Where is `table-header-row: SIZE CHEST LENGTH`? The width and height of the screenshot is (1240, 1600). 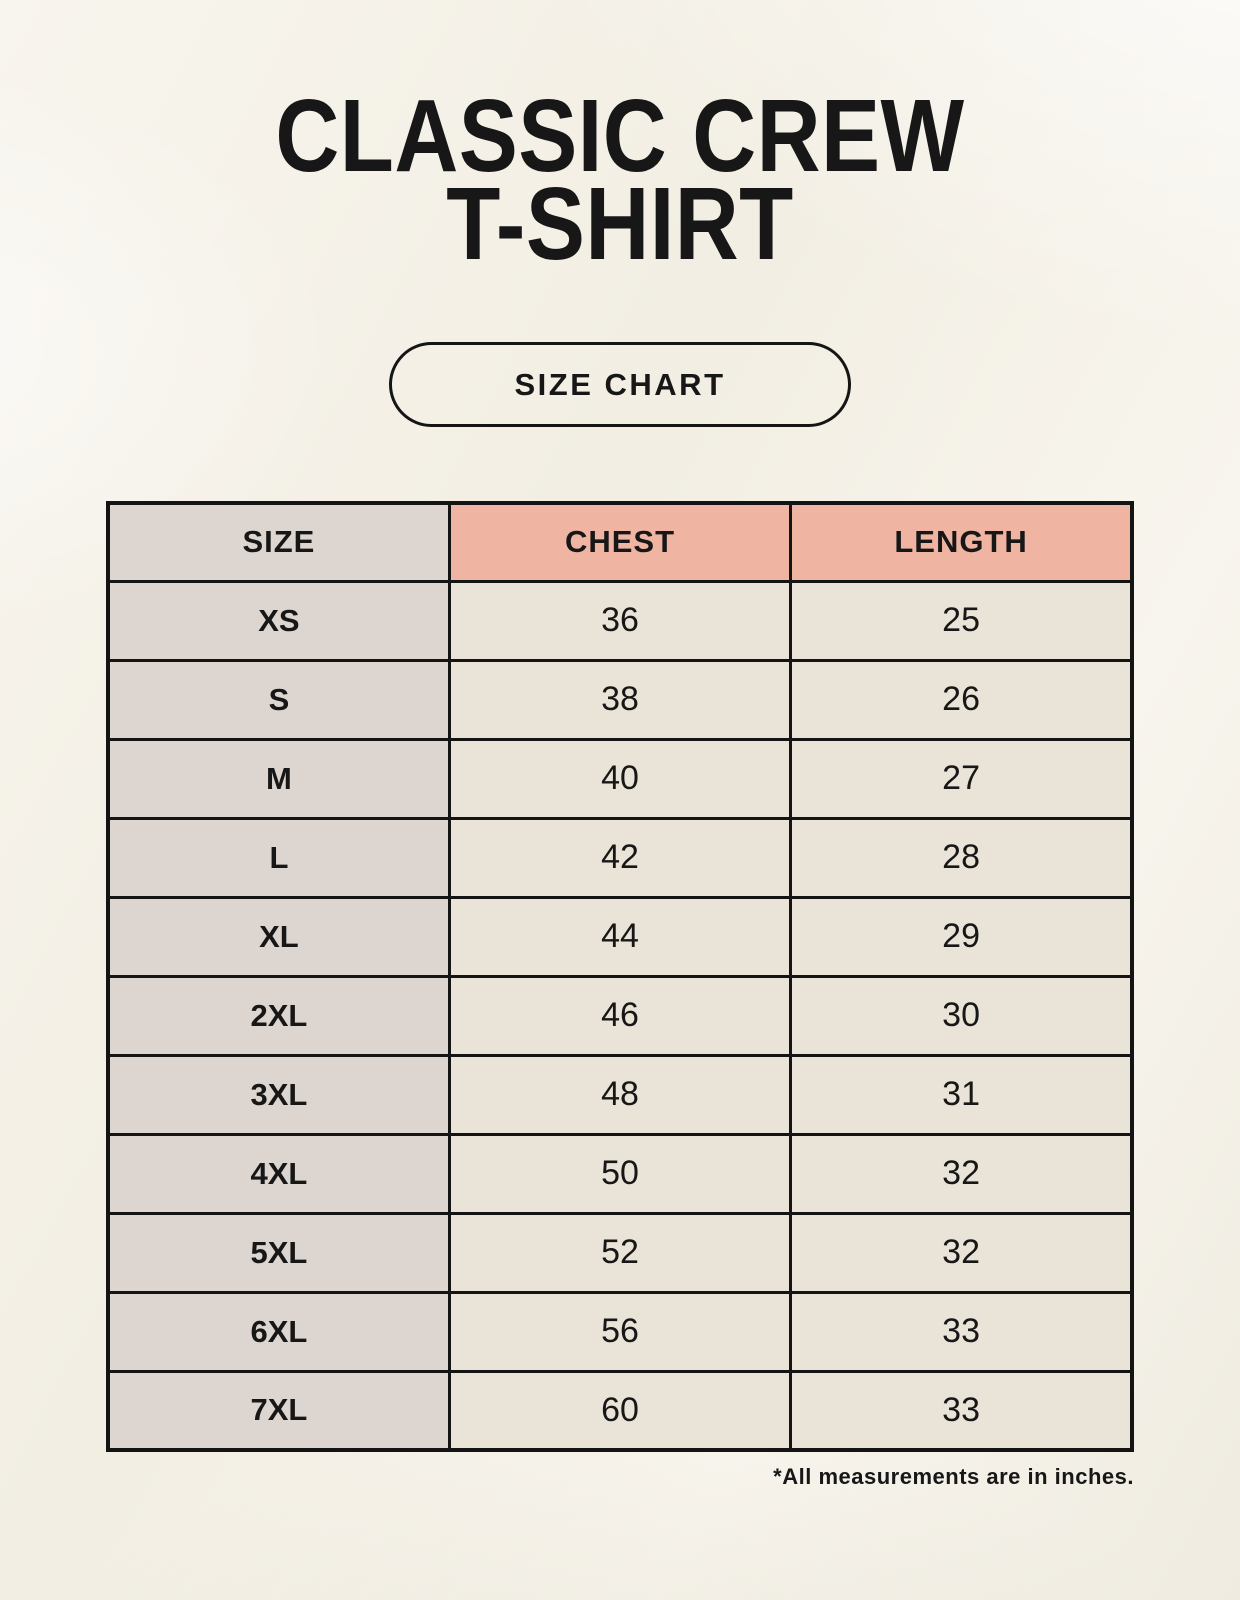 table-header-row: SIZE CHEST LENGTH is located at coordinates (620, 542).